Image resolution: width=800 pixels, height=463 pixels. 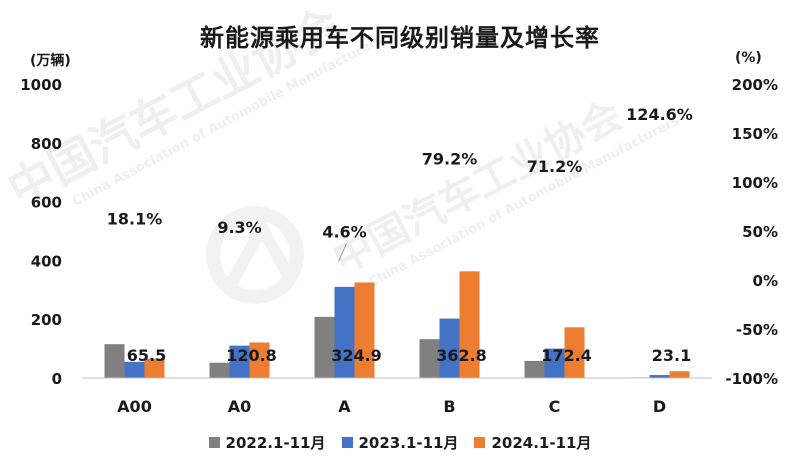 I want to click on y2-tick-label: 150%, so click(x=755, y=134).